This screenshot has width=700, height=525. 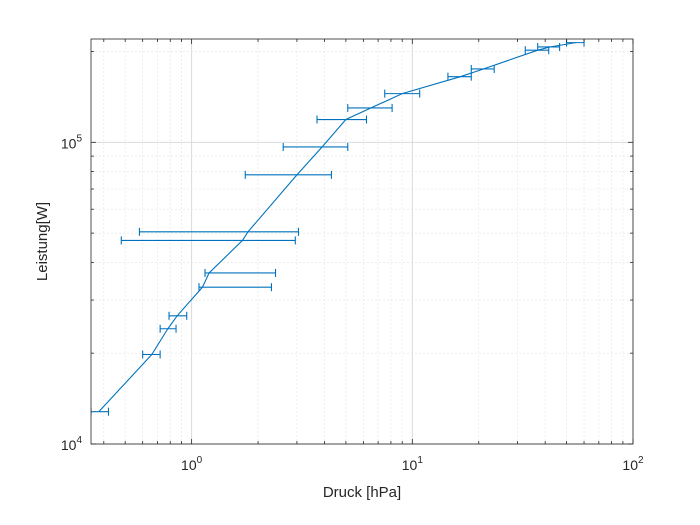 I want to click on x-tick-label: 10¹, so click(x=413, y=464).